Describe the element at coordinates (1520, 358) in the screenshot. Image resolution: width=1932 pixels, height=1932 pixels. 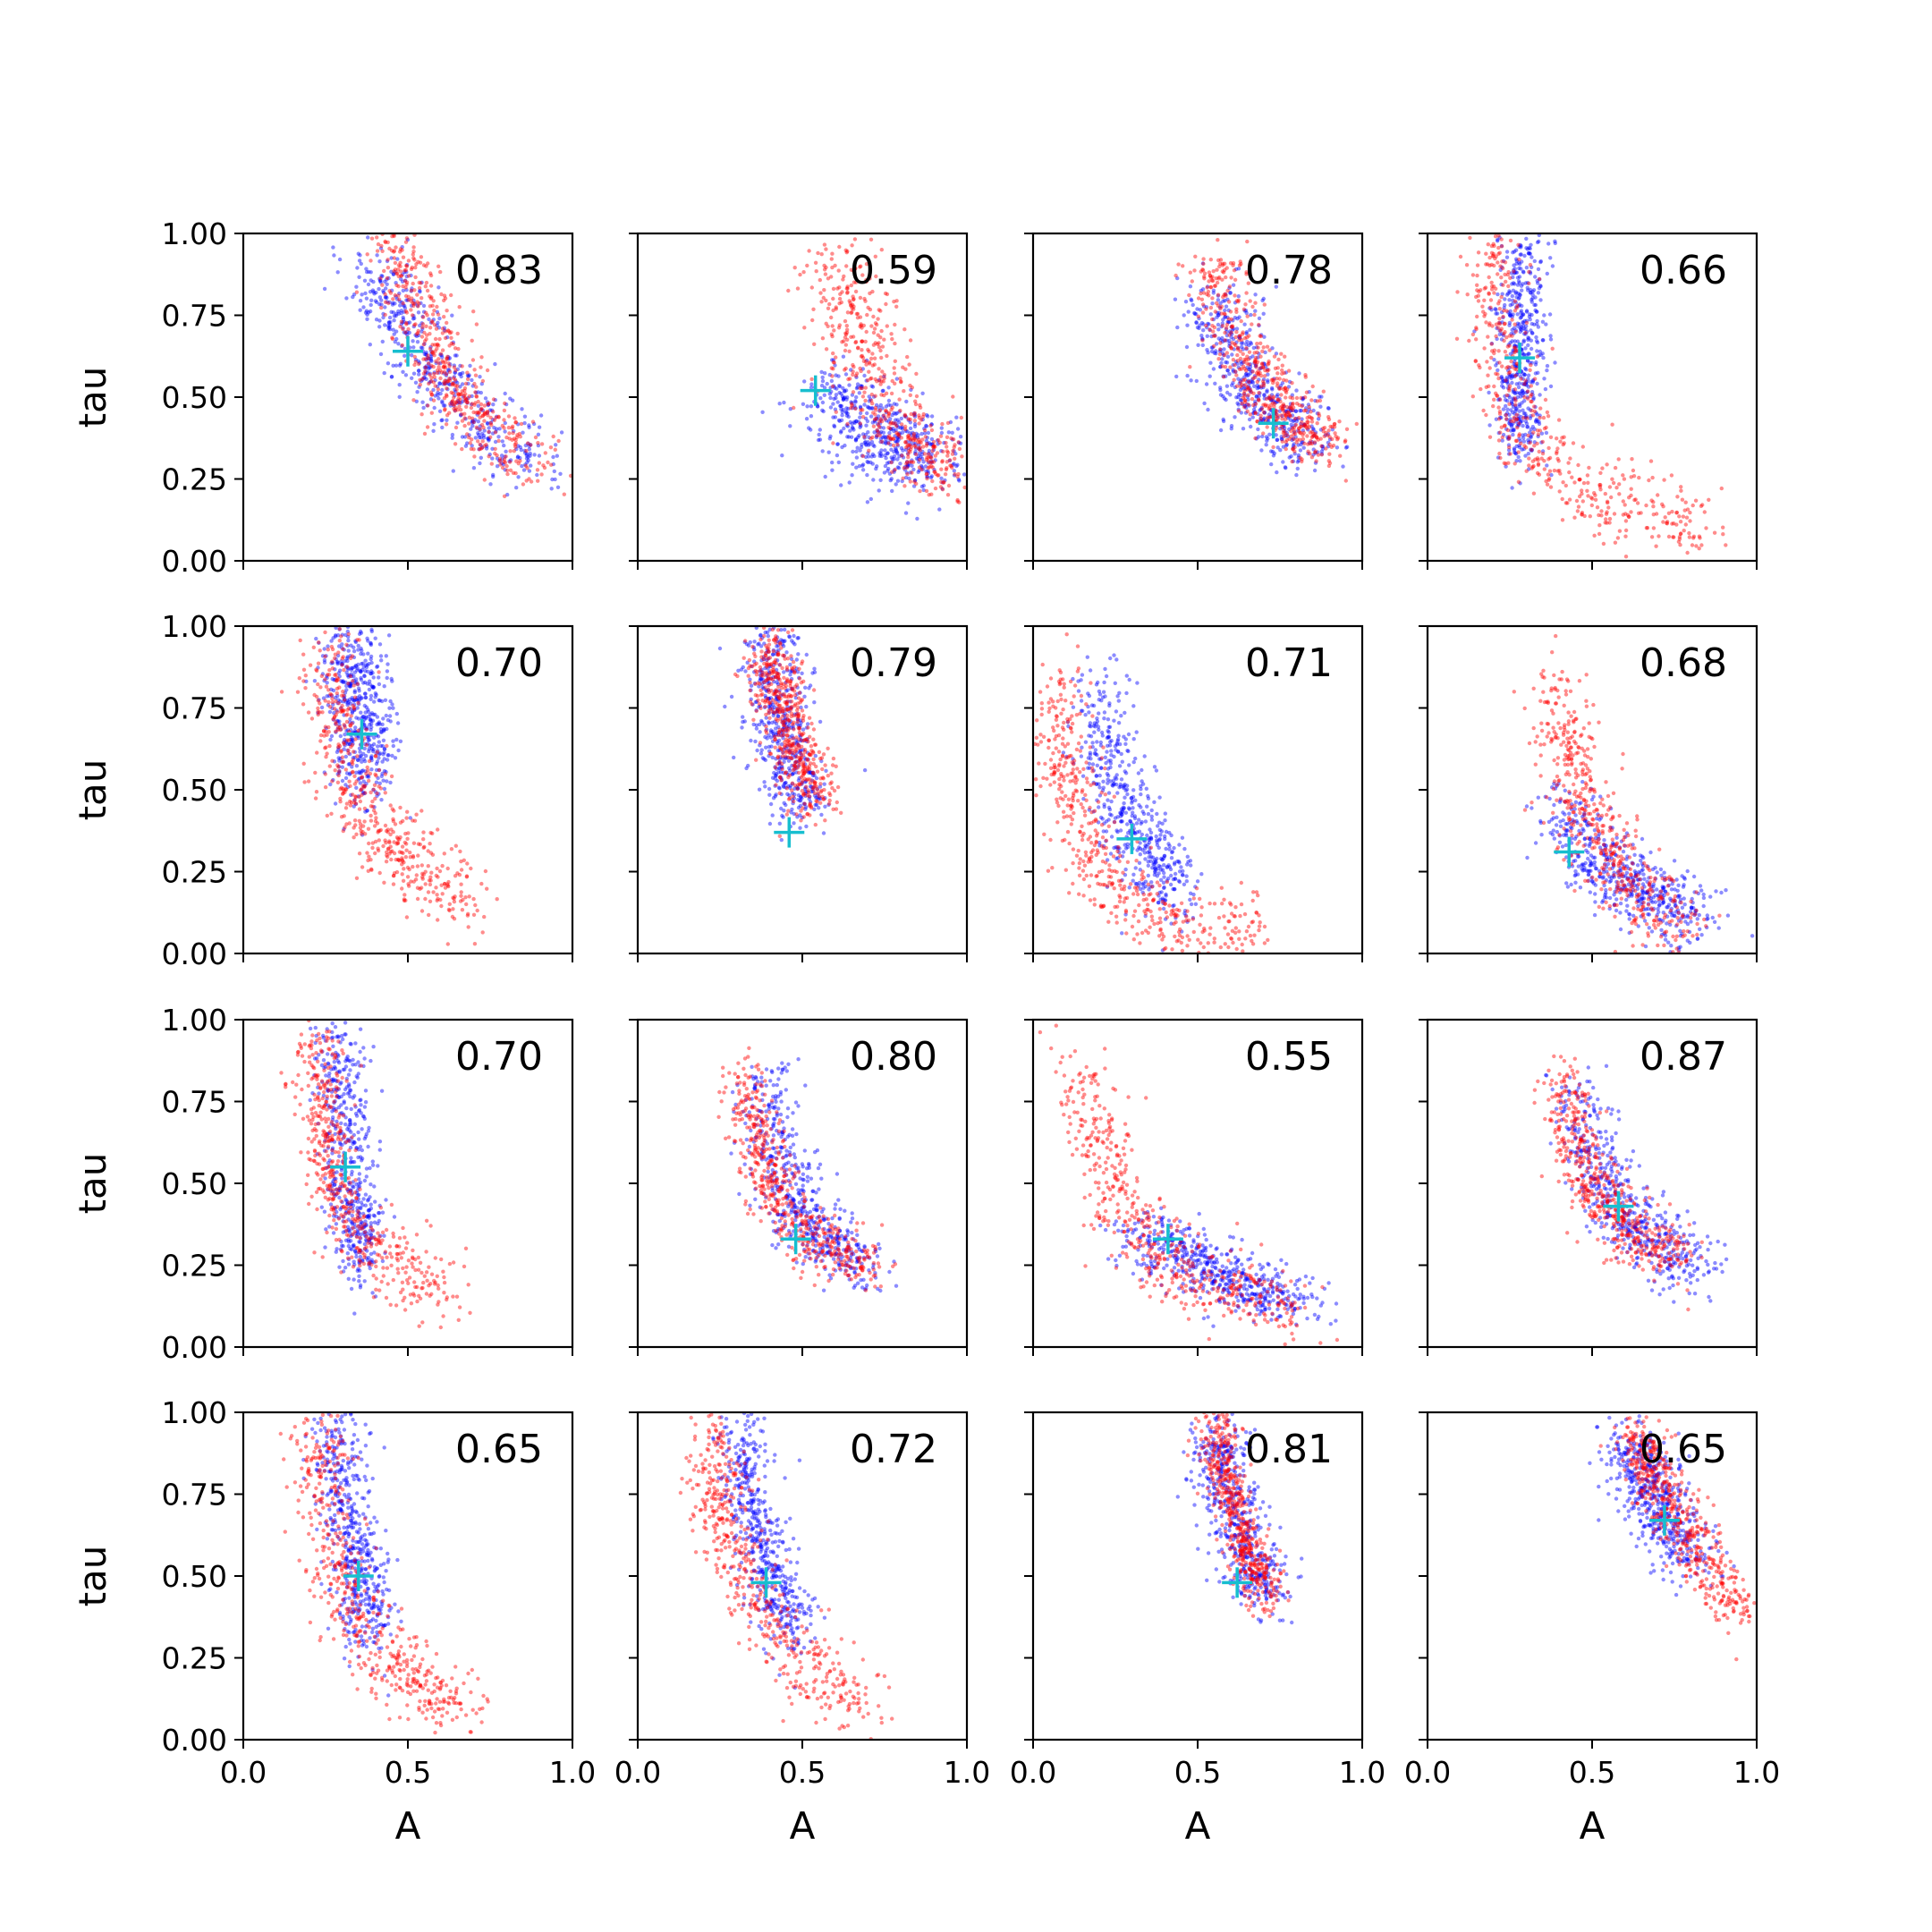
I see `reference-marker` at that location.